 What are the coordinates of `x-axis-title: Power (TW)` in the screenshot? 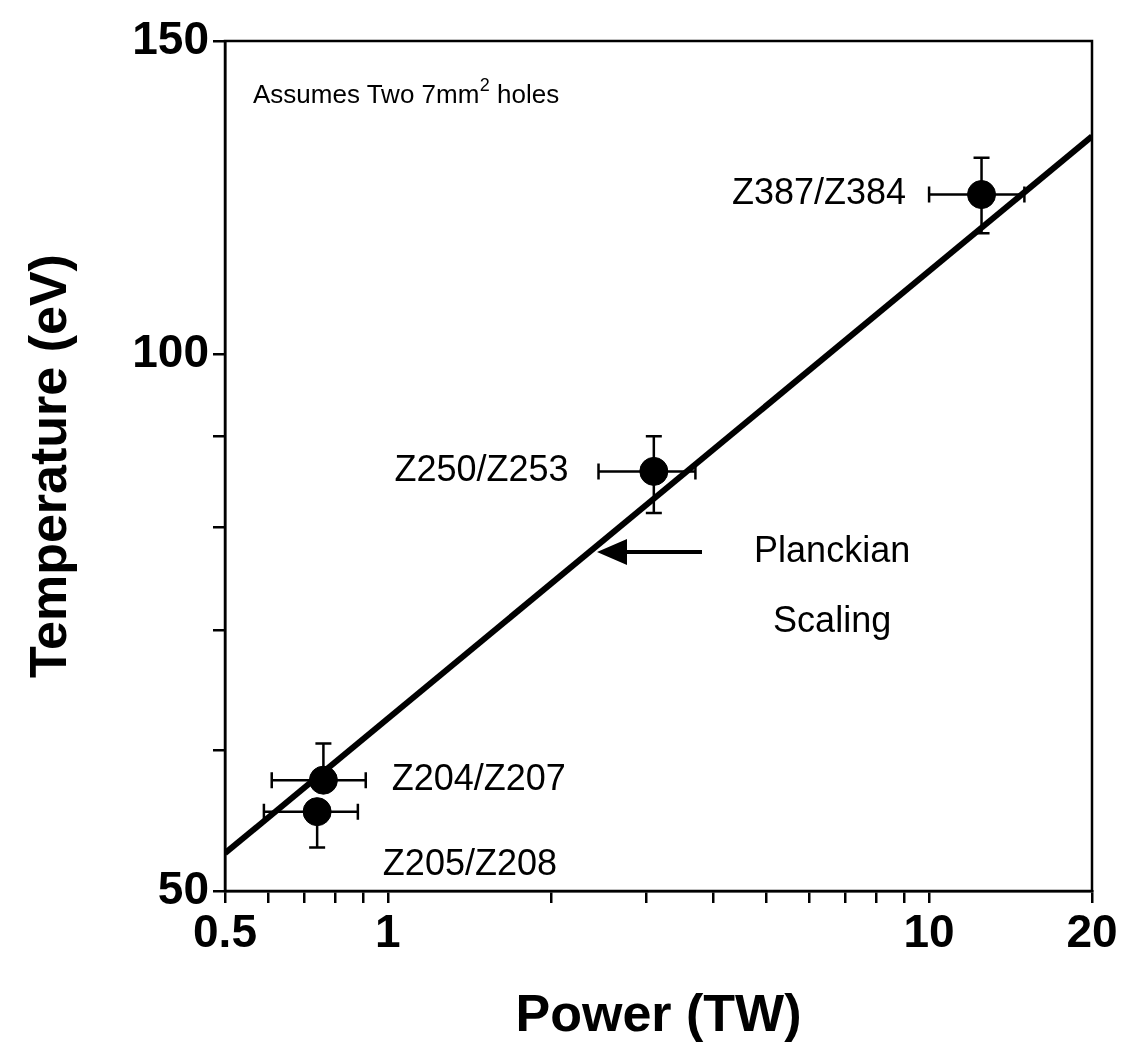 It's located at (658, 1013).